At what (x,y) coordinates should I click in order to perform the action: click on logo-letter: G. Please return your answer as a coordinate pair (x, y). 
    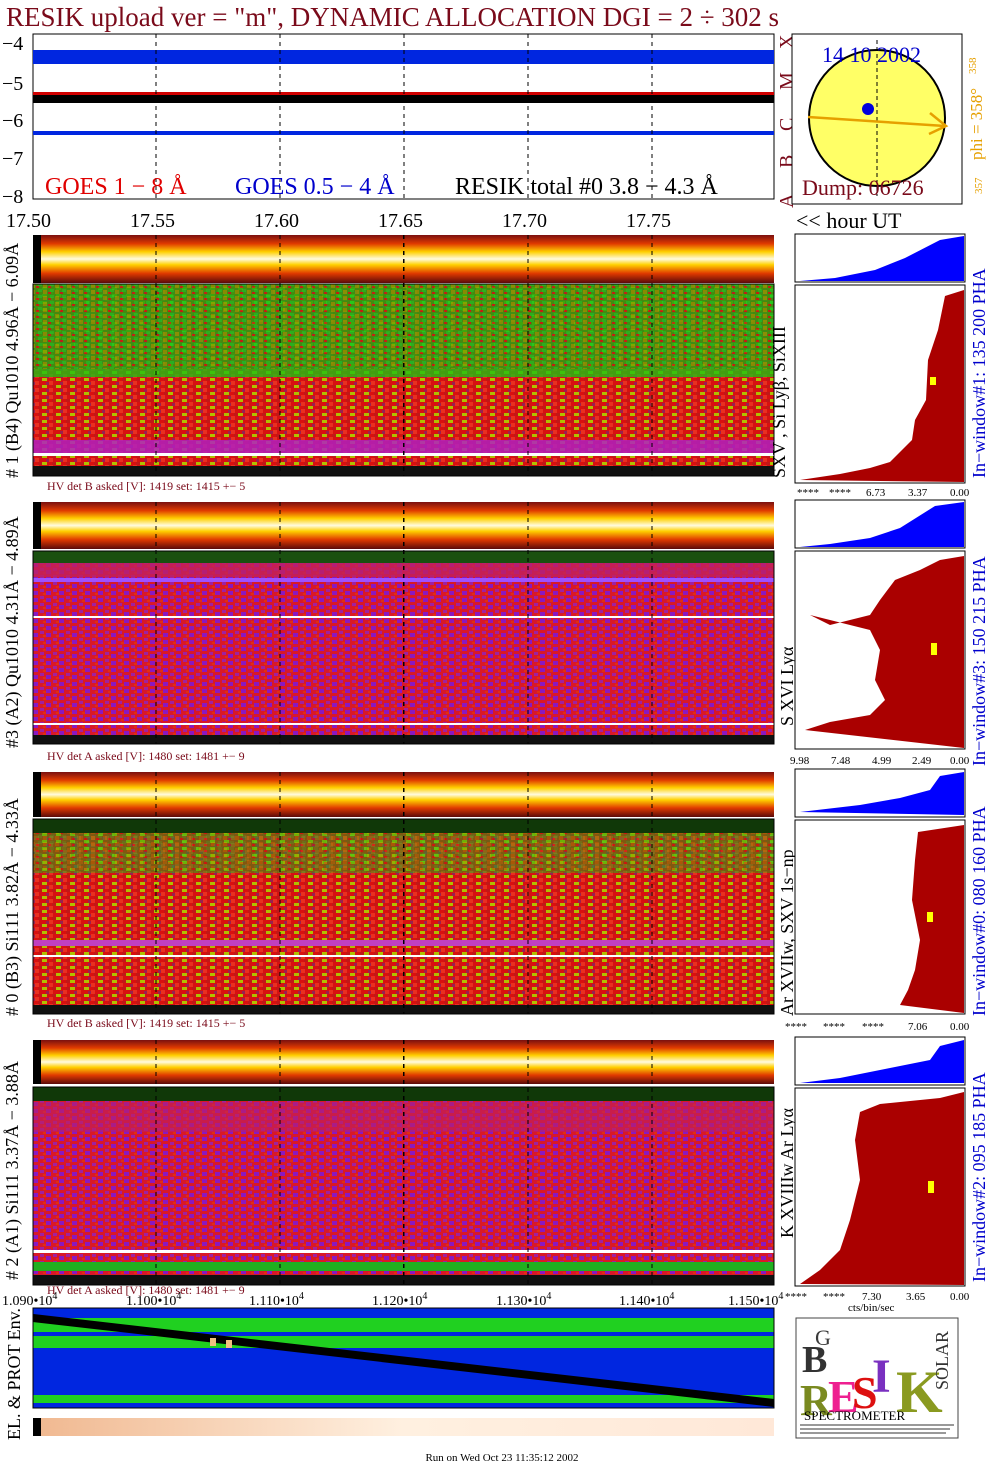
    Looking at the image, I should click on (823, 1337).